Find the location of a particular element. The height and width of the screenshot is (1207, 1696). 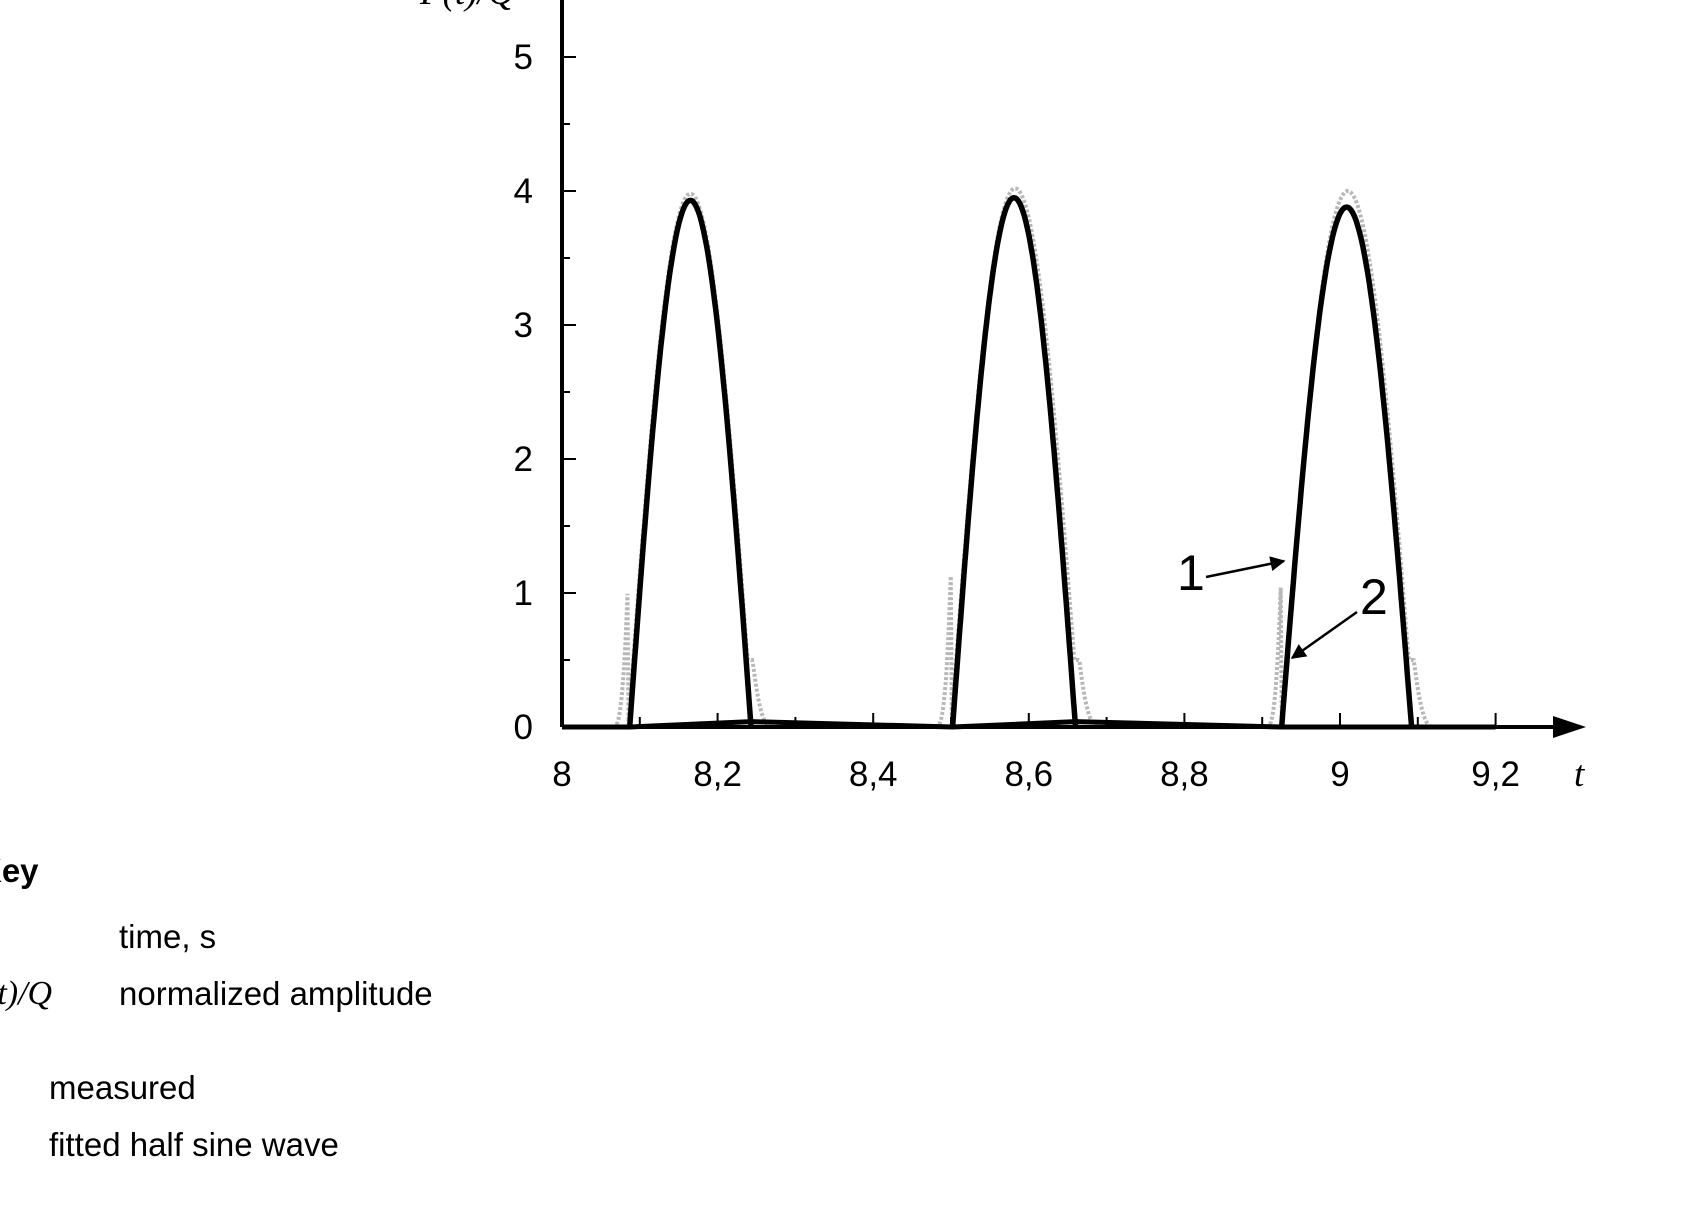

x-tick-label: 9 is located at coordinates (1339, 774).